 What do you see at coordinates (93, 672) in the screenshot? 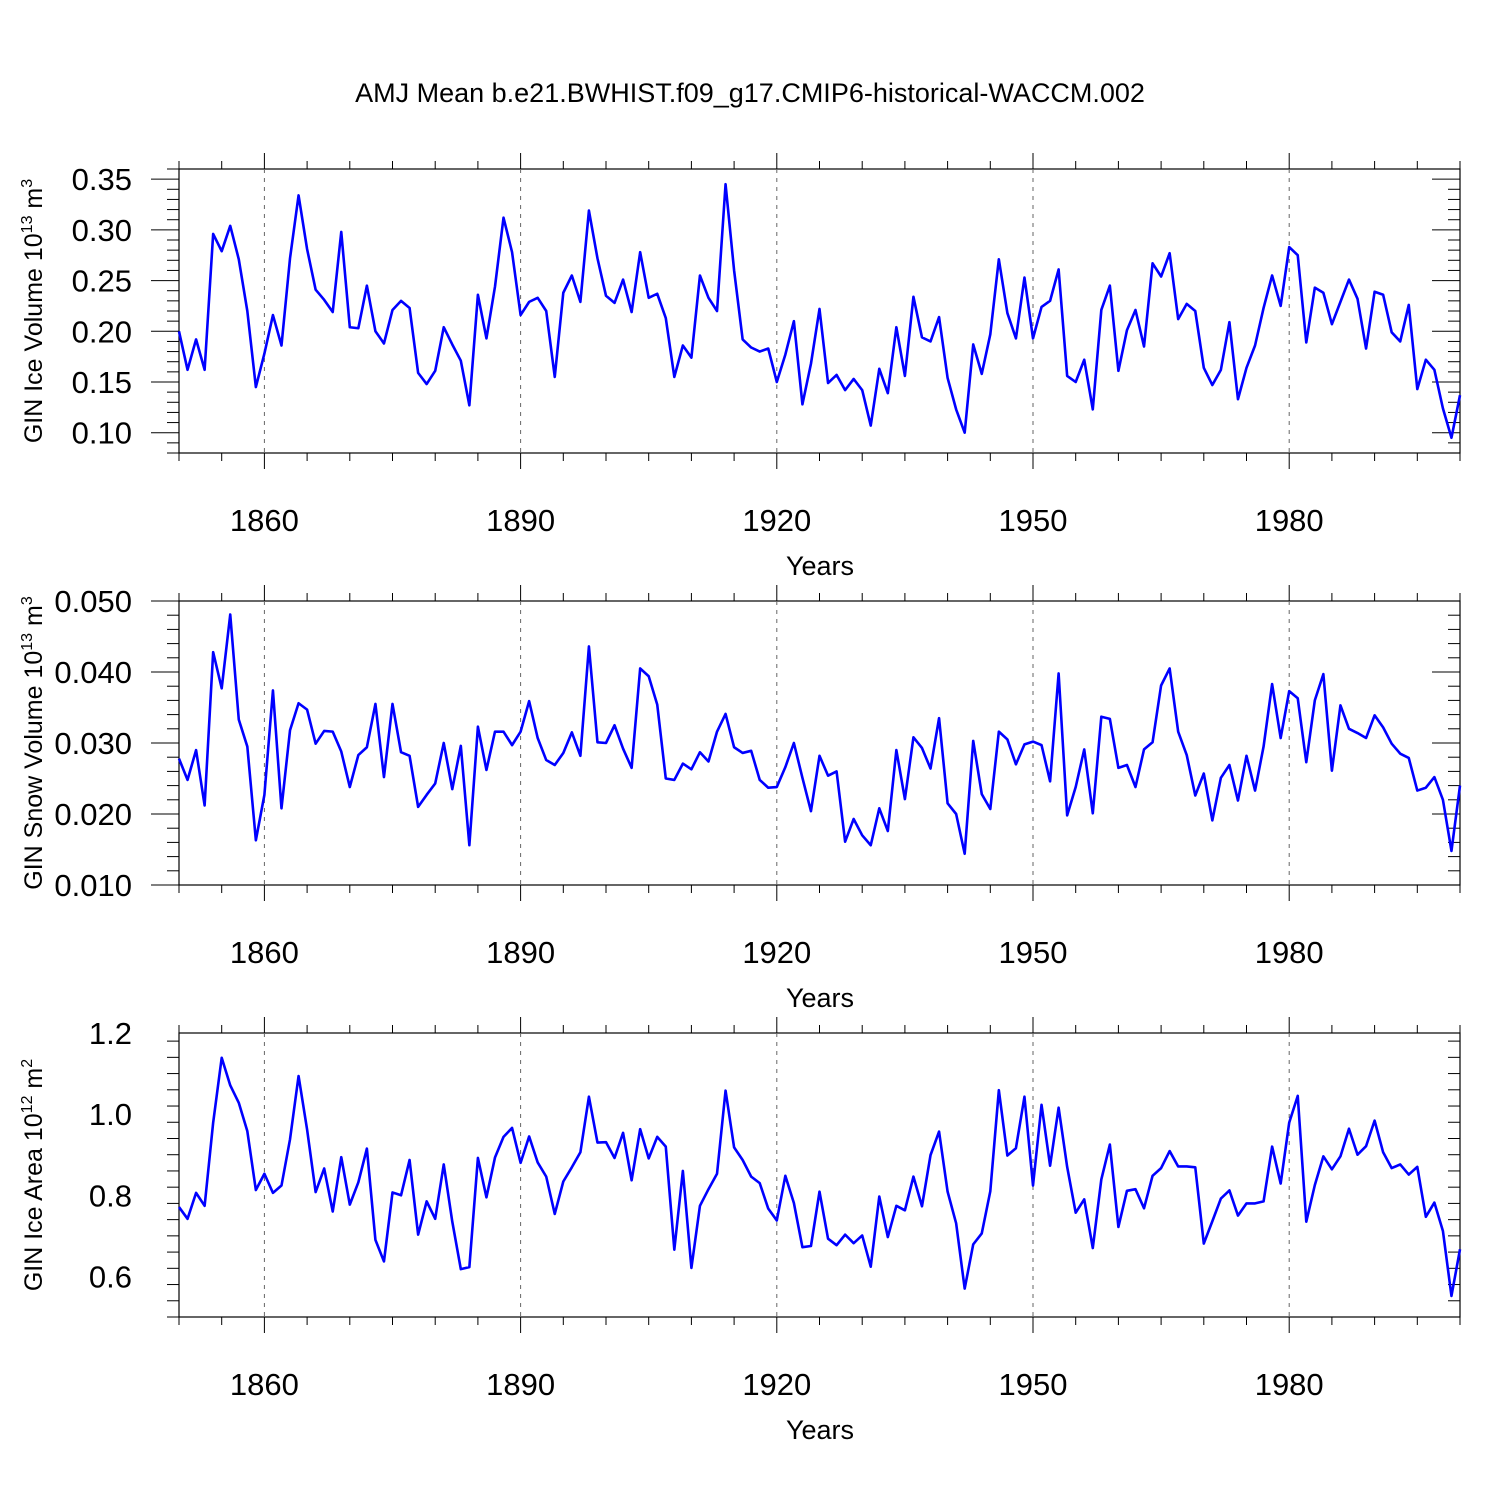
I see `y-tick-label: 0.040` at bounding box center [93, 672].